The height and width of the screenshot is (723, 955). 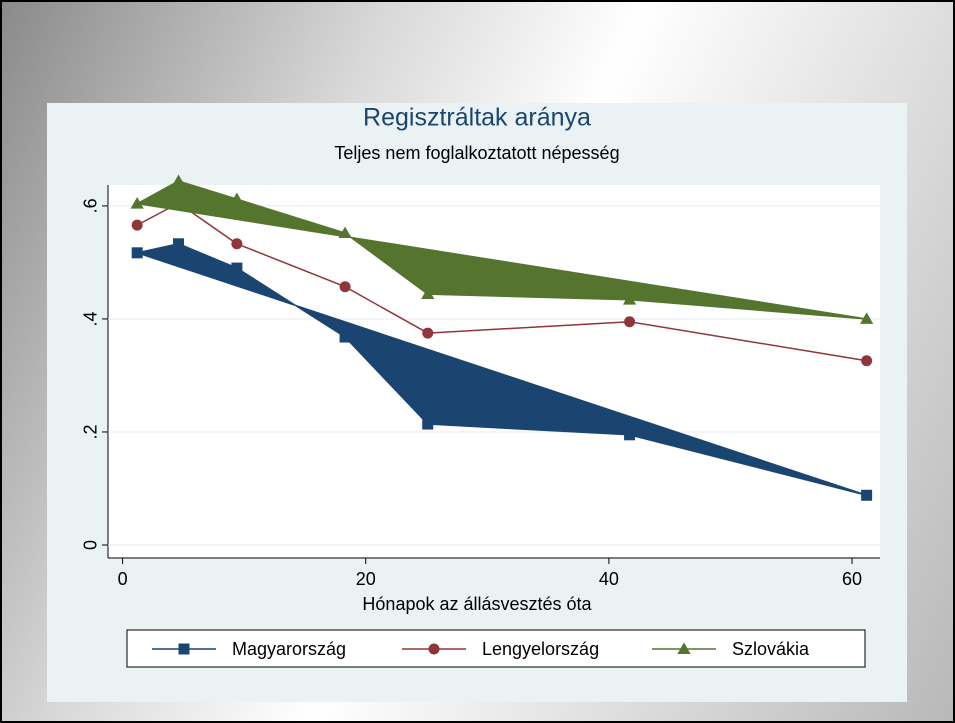 What do you see at coordinates (852, 579) in the screenshot?
I see `x-tick-label: 60` at bounding box center [852, 579].